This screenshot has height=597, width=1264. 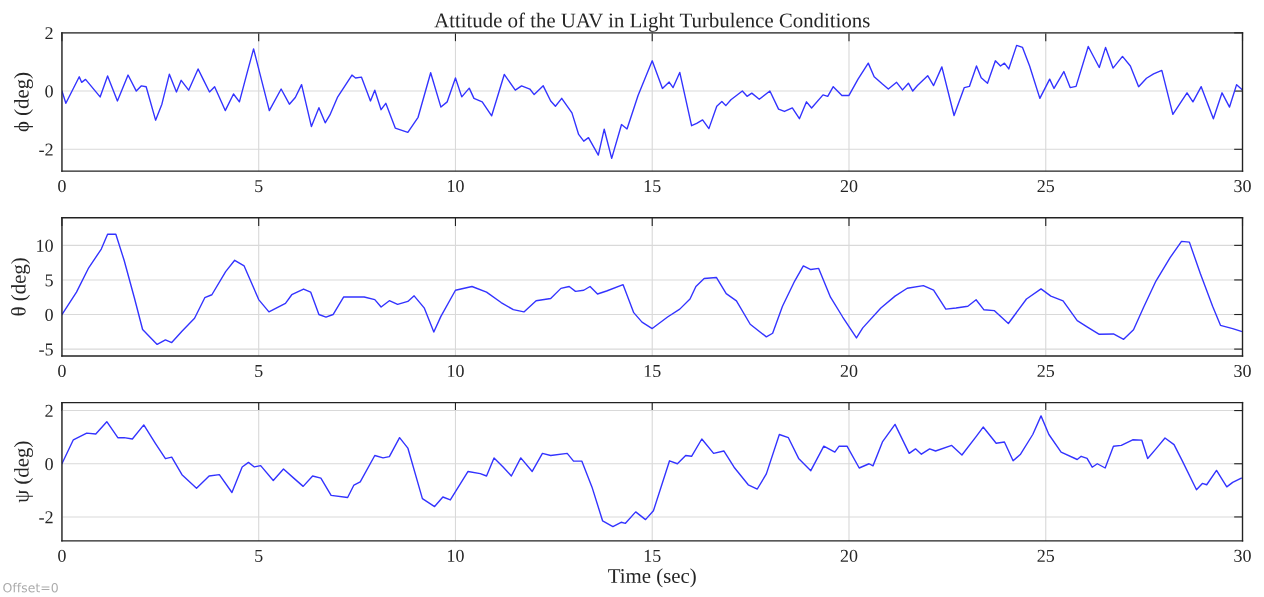 What do you see at coordinates (652, 22) in the screenshot?
I see `chart-title: Attitude of the UAV in Light Turbulence Conditions` at bounding box center [652, 22].